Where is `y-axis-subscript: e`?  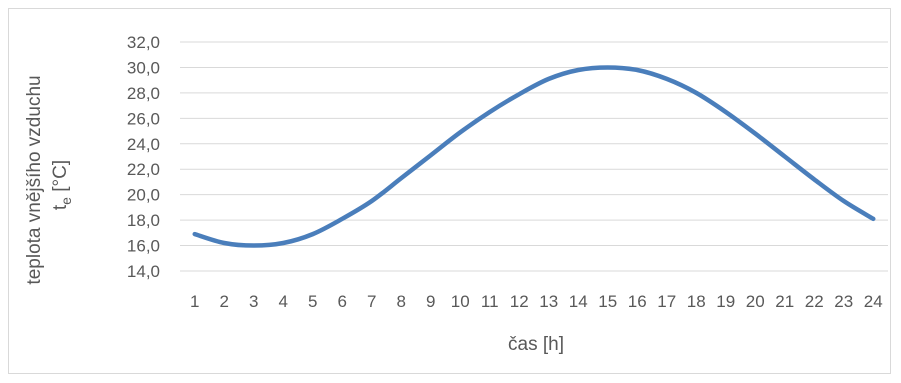 y-axis-subscript: e is located at coordinates (66, 201).